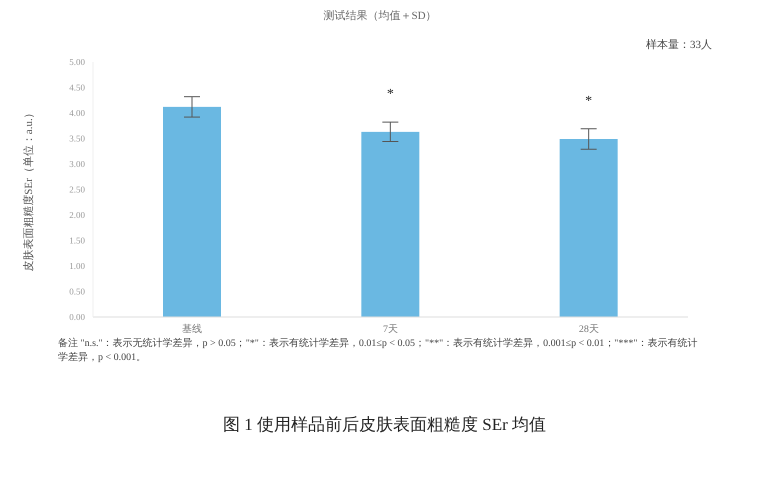  I want to click on y-tick-label: 4.50, so click(77, 87).